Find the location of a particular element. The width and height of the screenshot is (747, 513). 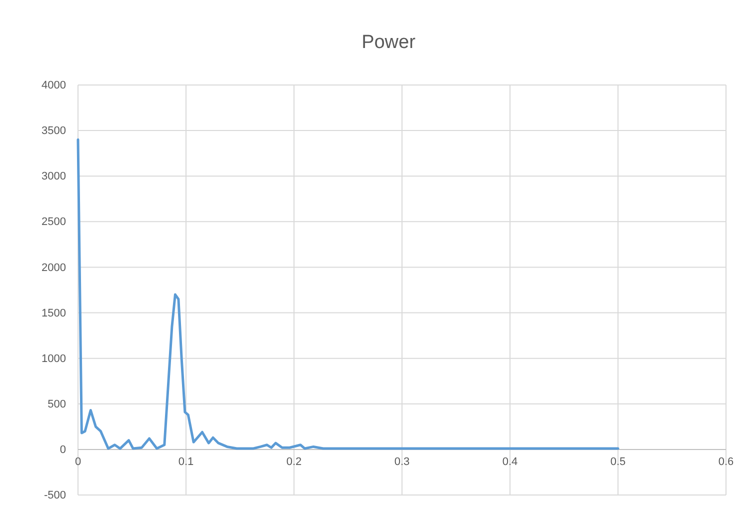

x-tick-label: 0.5 is located at coordinates (618, 462).